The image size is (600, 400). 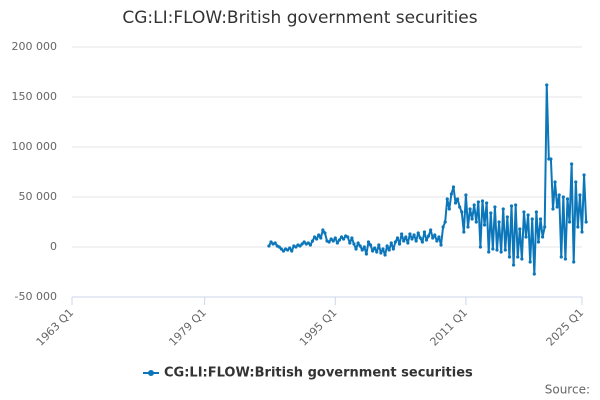 What do you see at coordinates (35, 96) in the screenshot?
I see `y-tick-label: 150 000` at bounding box center [35, 96].